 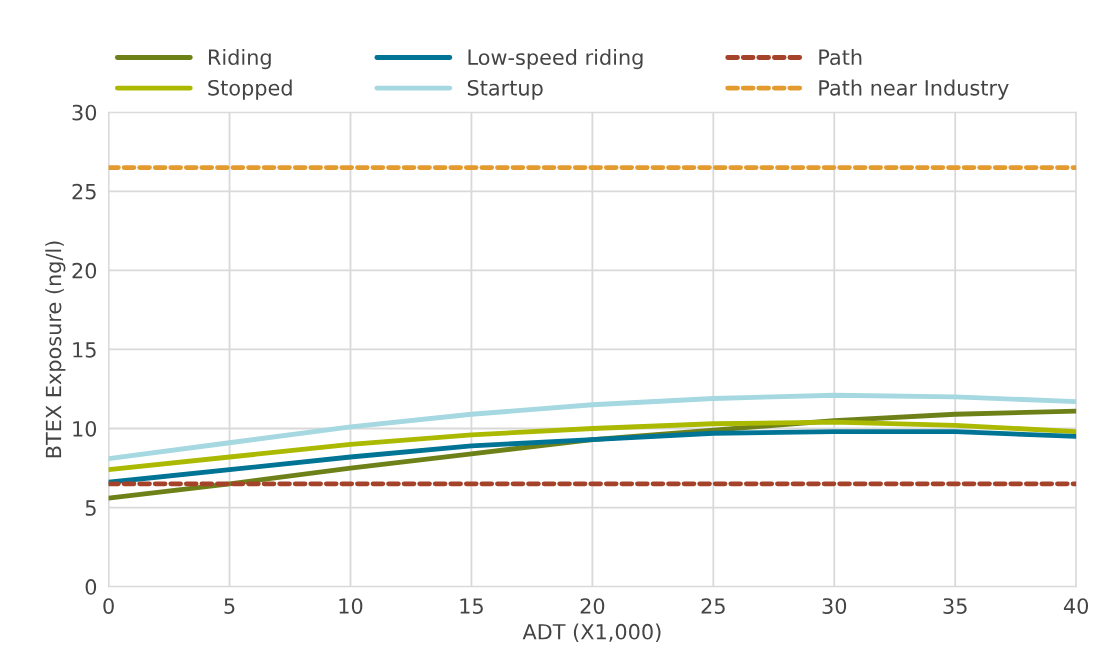 I want to click on x-tick-label: 5, so click(x=229, y=606).